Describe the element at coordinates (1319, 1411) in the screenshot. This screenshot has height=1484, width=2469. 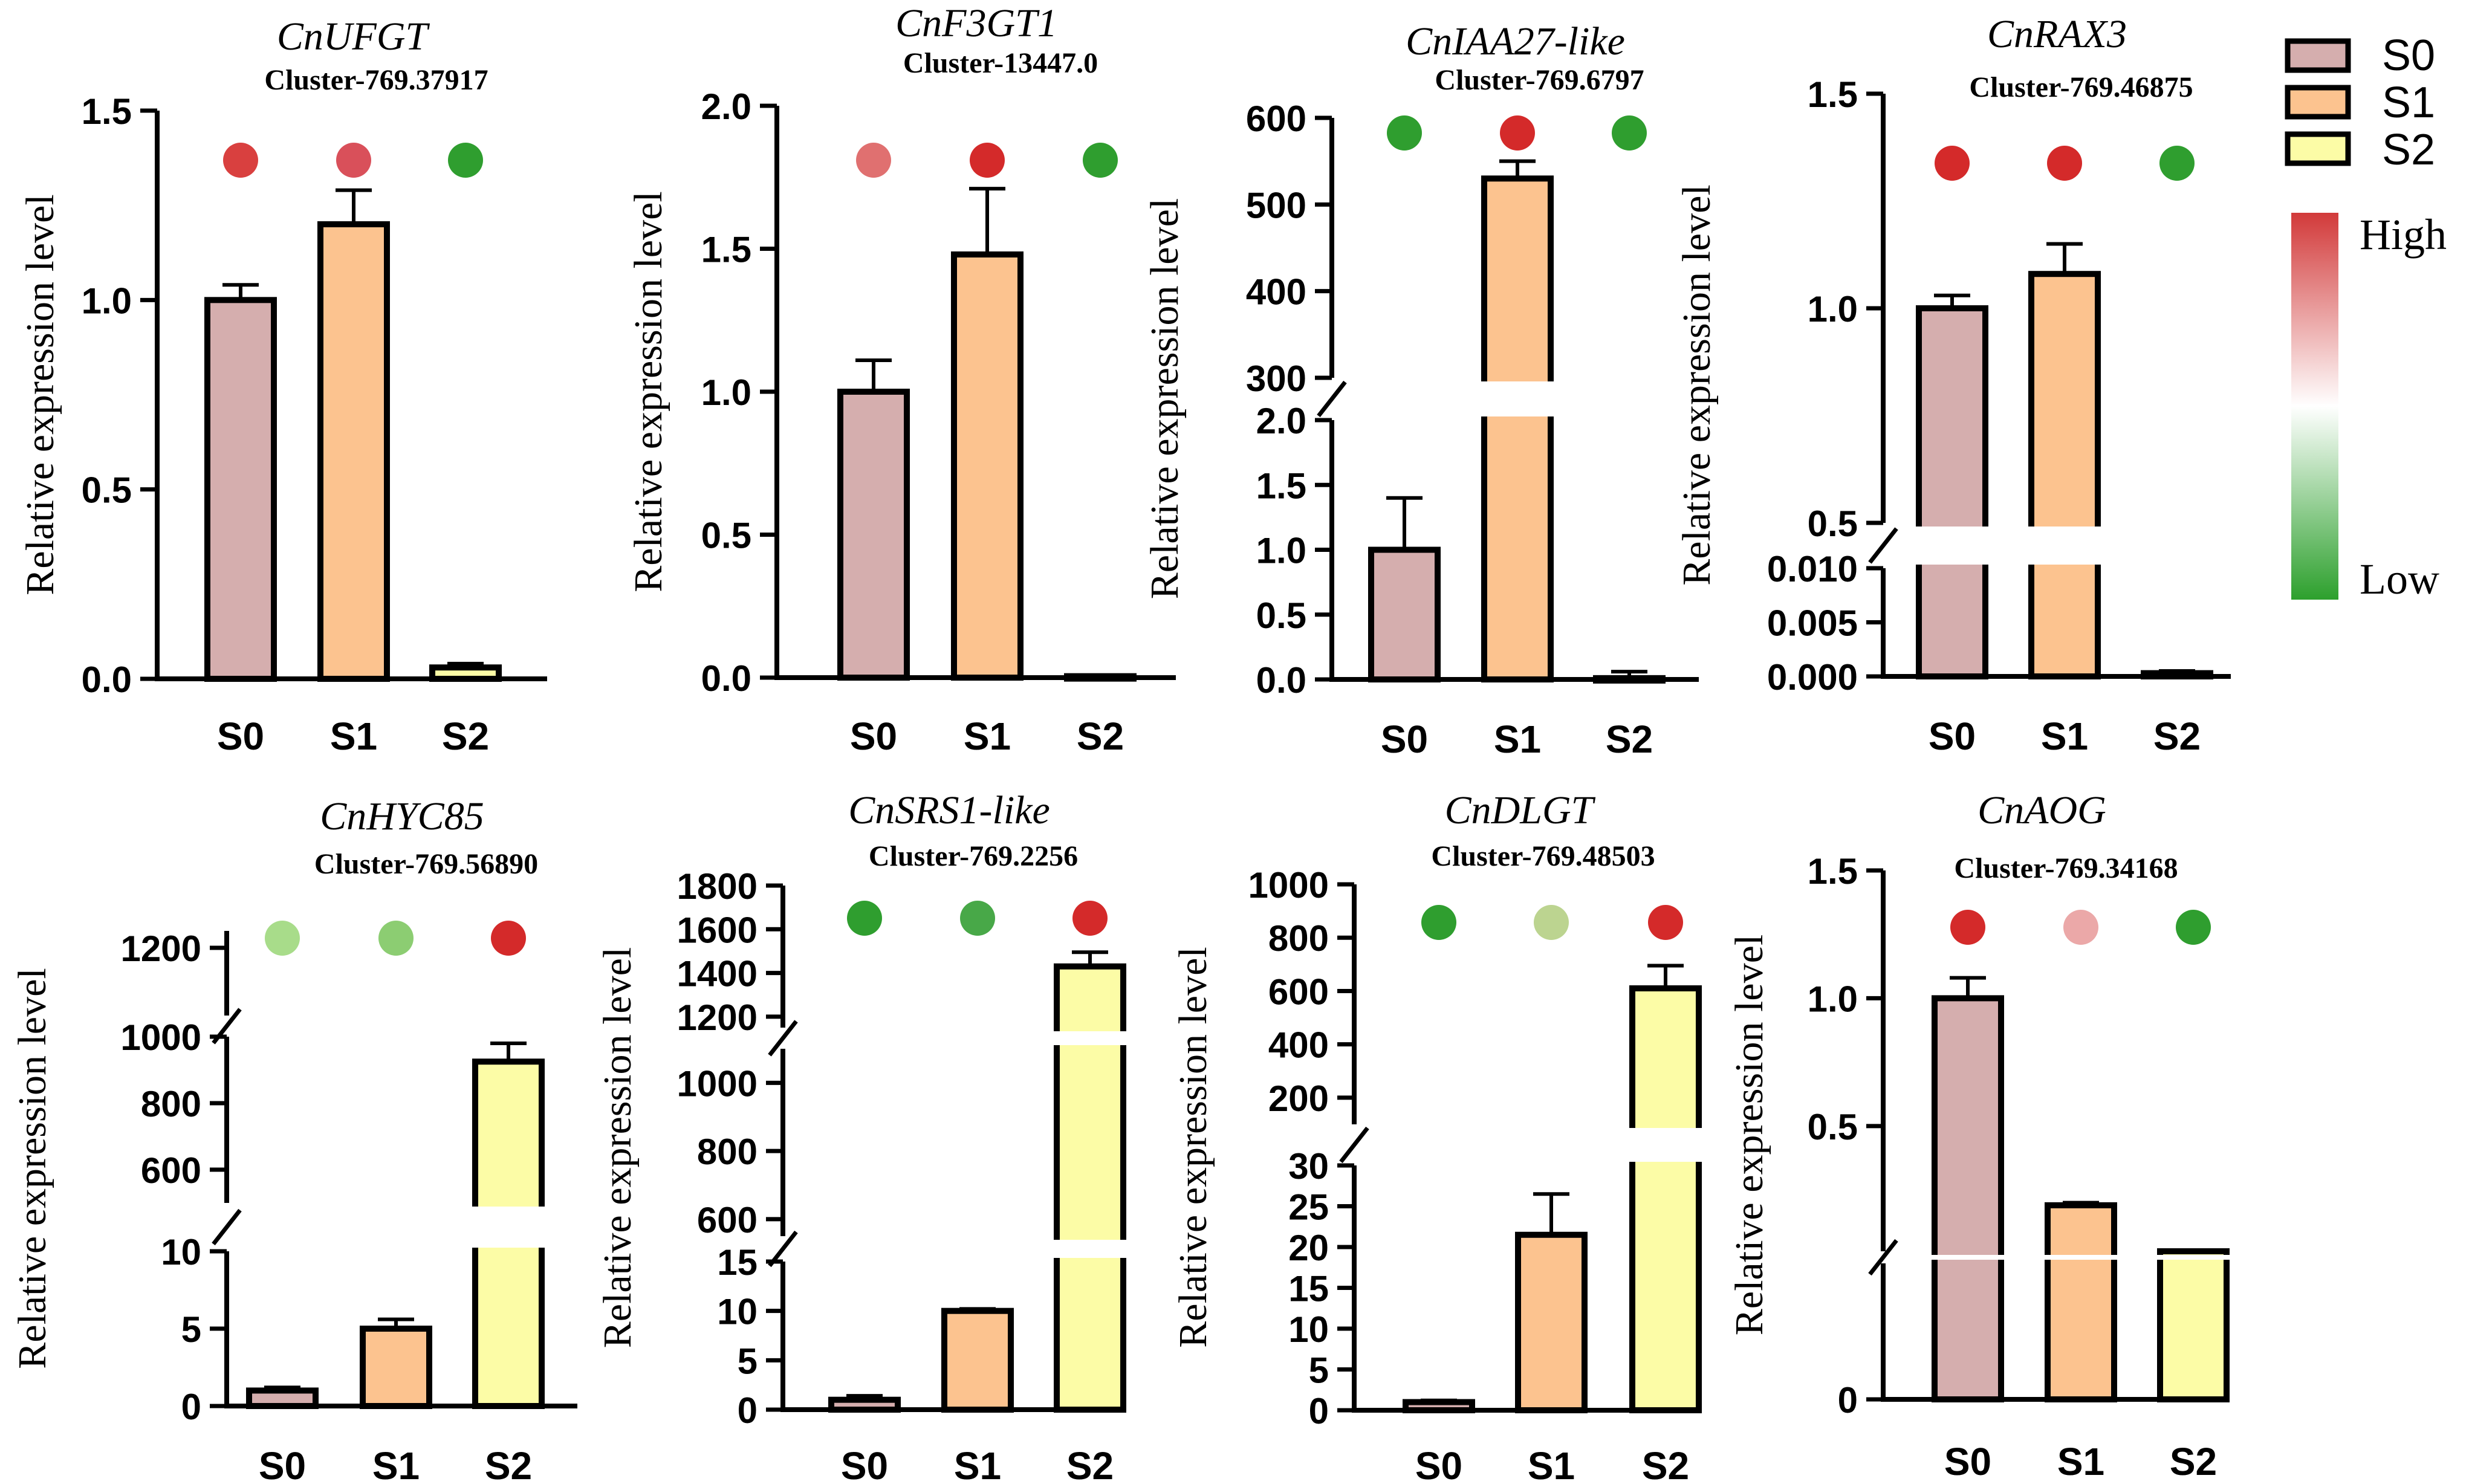
I see `y-tick-label: 0` at that location.